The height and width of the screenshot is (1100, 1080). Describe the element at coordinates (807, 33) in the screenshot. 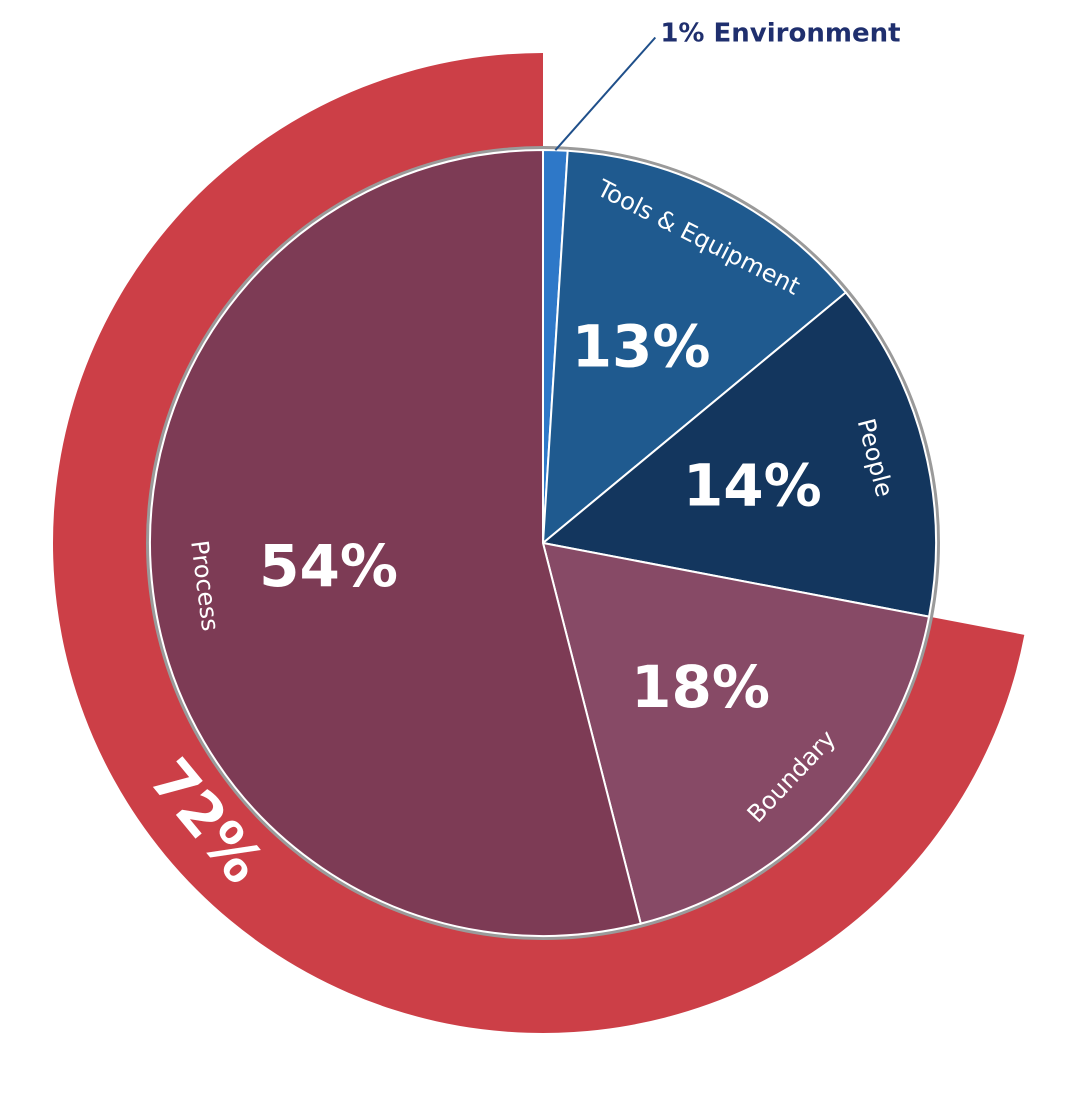

I see `slice-name: Environment` at that location.